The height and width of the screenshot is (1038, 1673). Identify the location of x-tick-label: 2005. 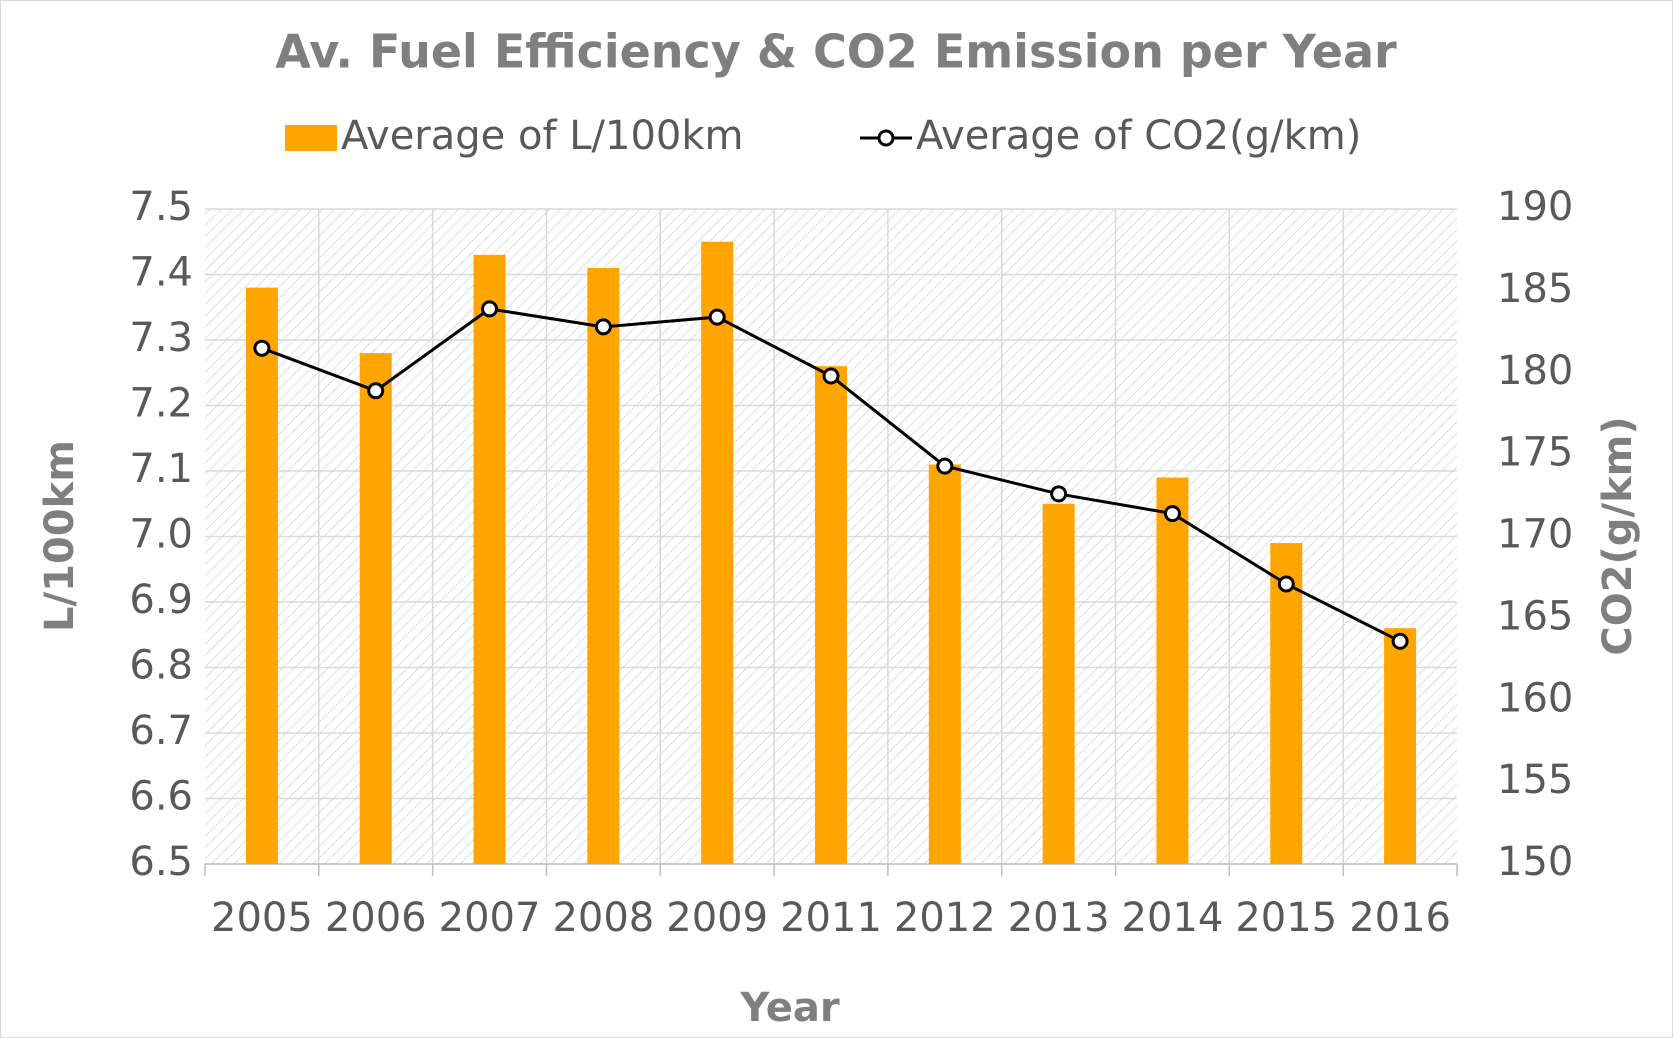
(262, 918).